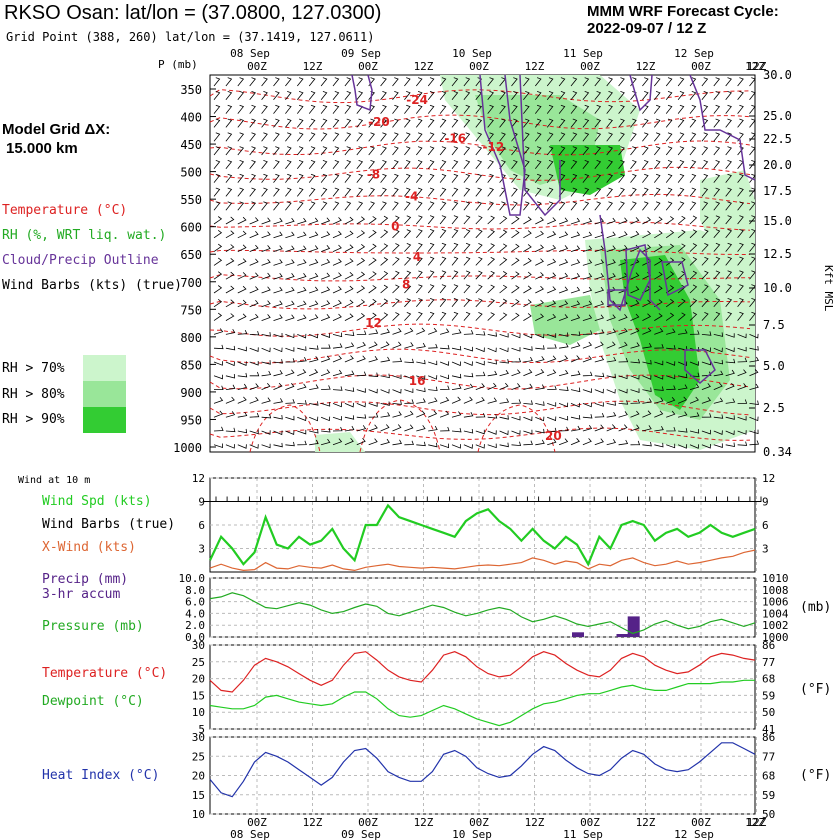  What do you see at coordinates (257, 822) in the screenshot?
I see `bottom-time-0: 00Z` at bounding box center [257, 822].